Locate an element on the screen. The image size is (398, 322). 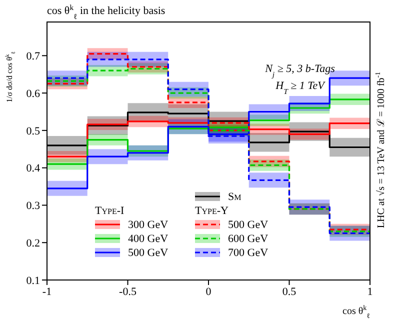
y-tick-label: 0.1 is located at coordinates (33, 280).